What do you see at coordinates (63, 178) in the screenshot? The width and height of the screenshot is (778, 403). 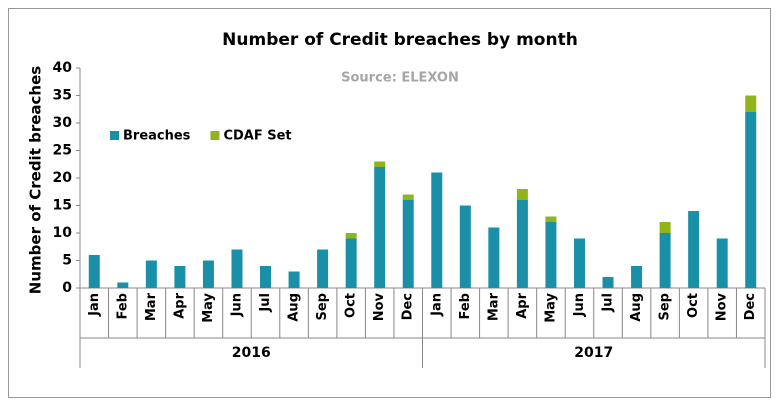 I see `y-tick-label: 20` at bounding box center [63, 178].